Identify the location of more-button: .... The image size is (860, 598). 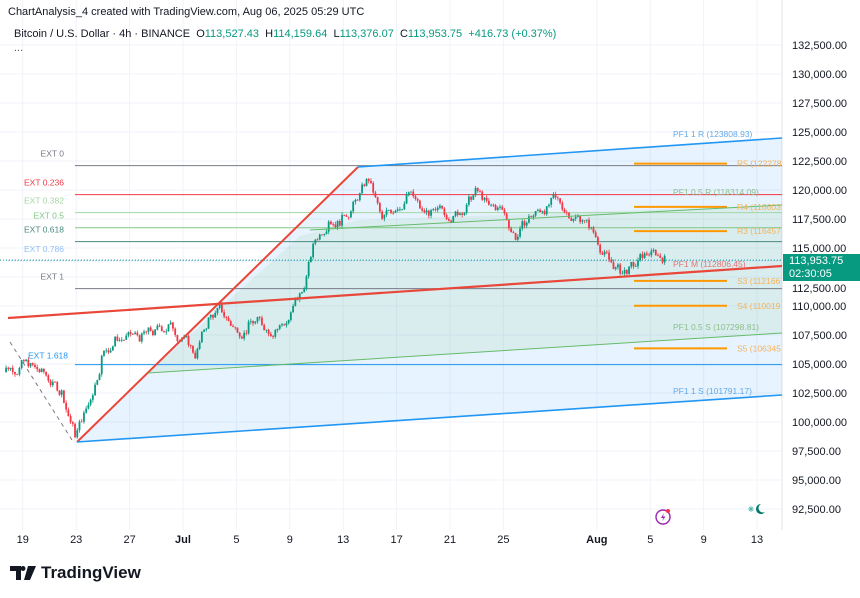
(19, 48).